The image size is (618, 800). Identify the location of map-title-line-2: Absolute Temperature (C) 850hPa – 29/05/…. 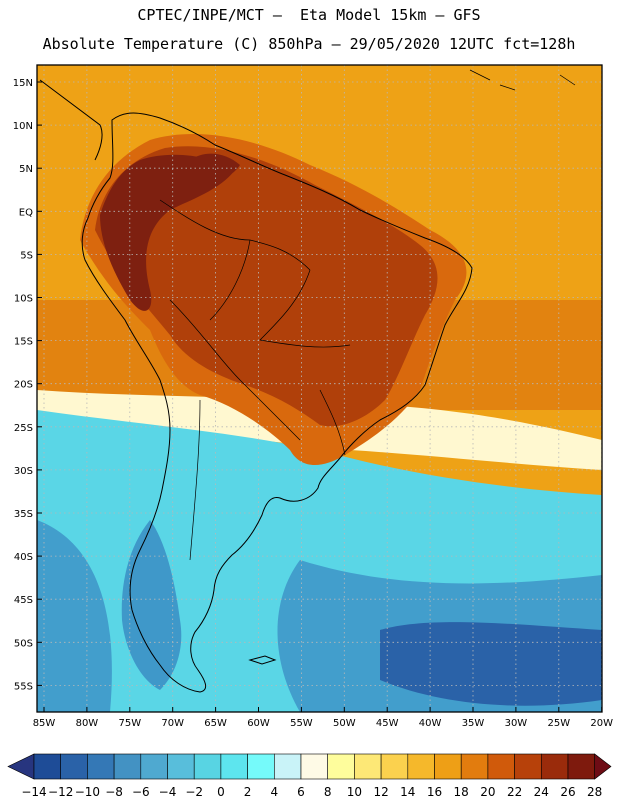
(309, 44).